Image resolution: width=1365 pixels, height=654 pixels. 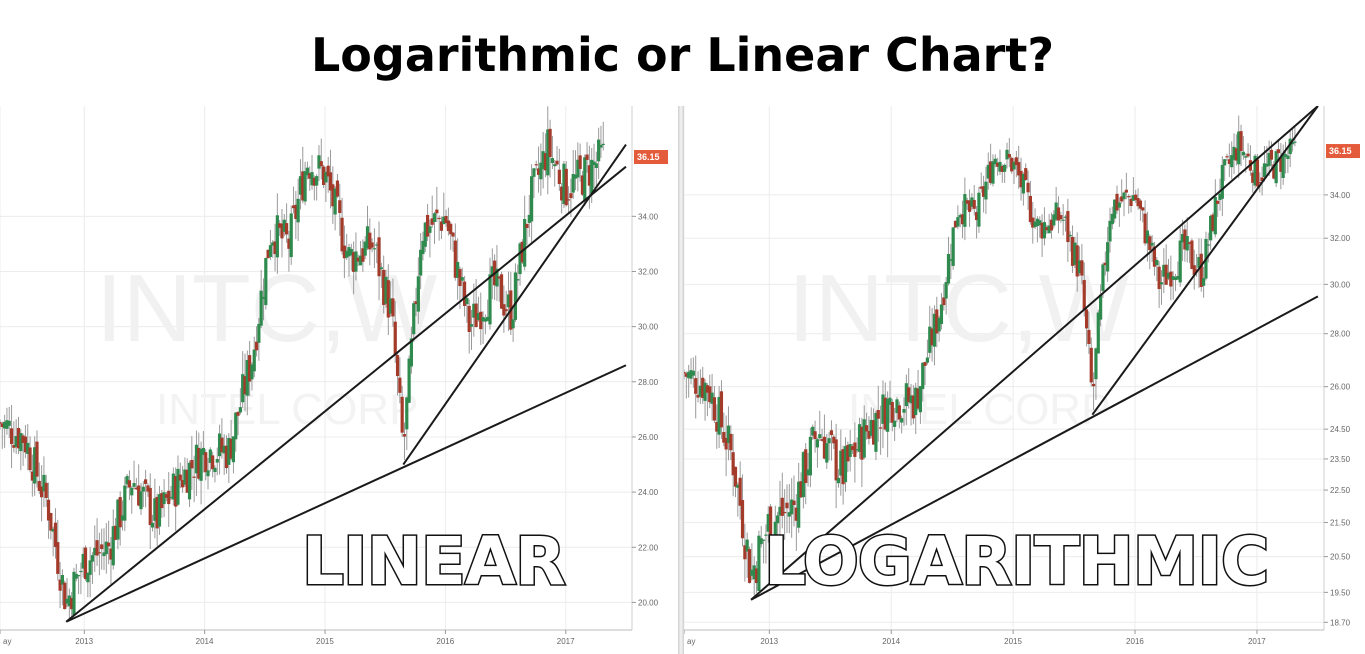 I want to click on y-tick-label: 22.50, so click(x=1340, y=490).